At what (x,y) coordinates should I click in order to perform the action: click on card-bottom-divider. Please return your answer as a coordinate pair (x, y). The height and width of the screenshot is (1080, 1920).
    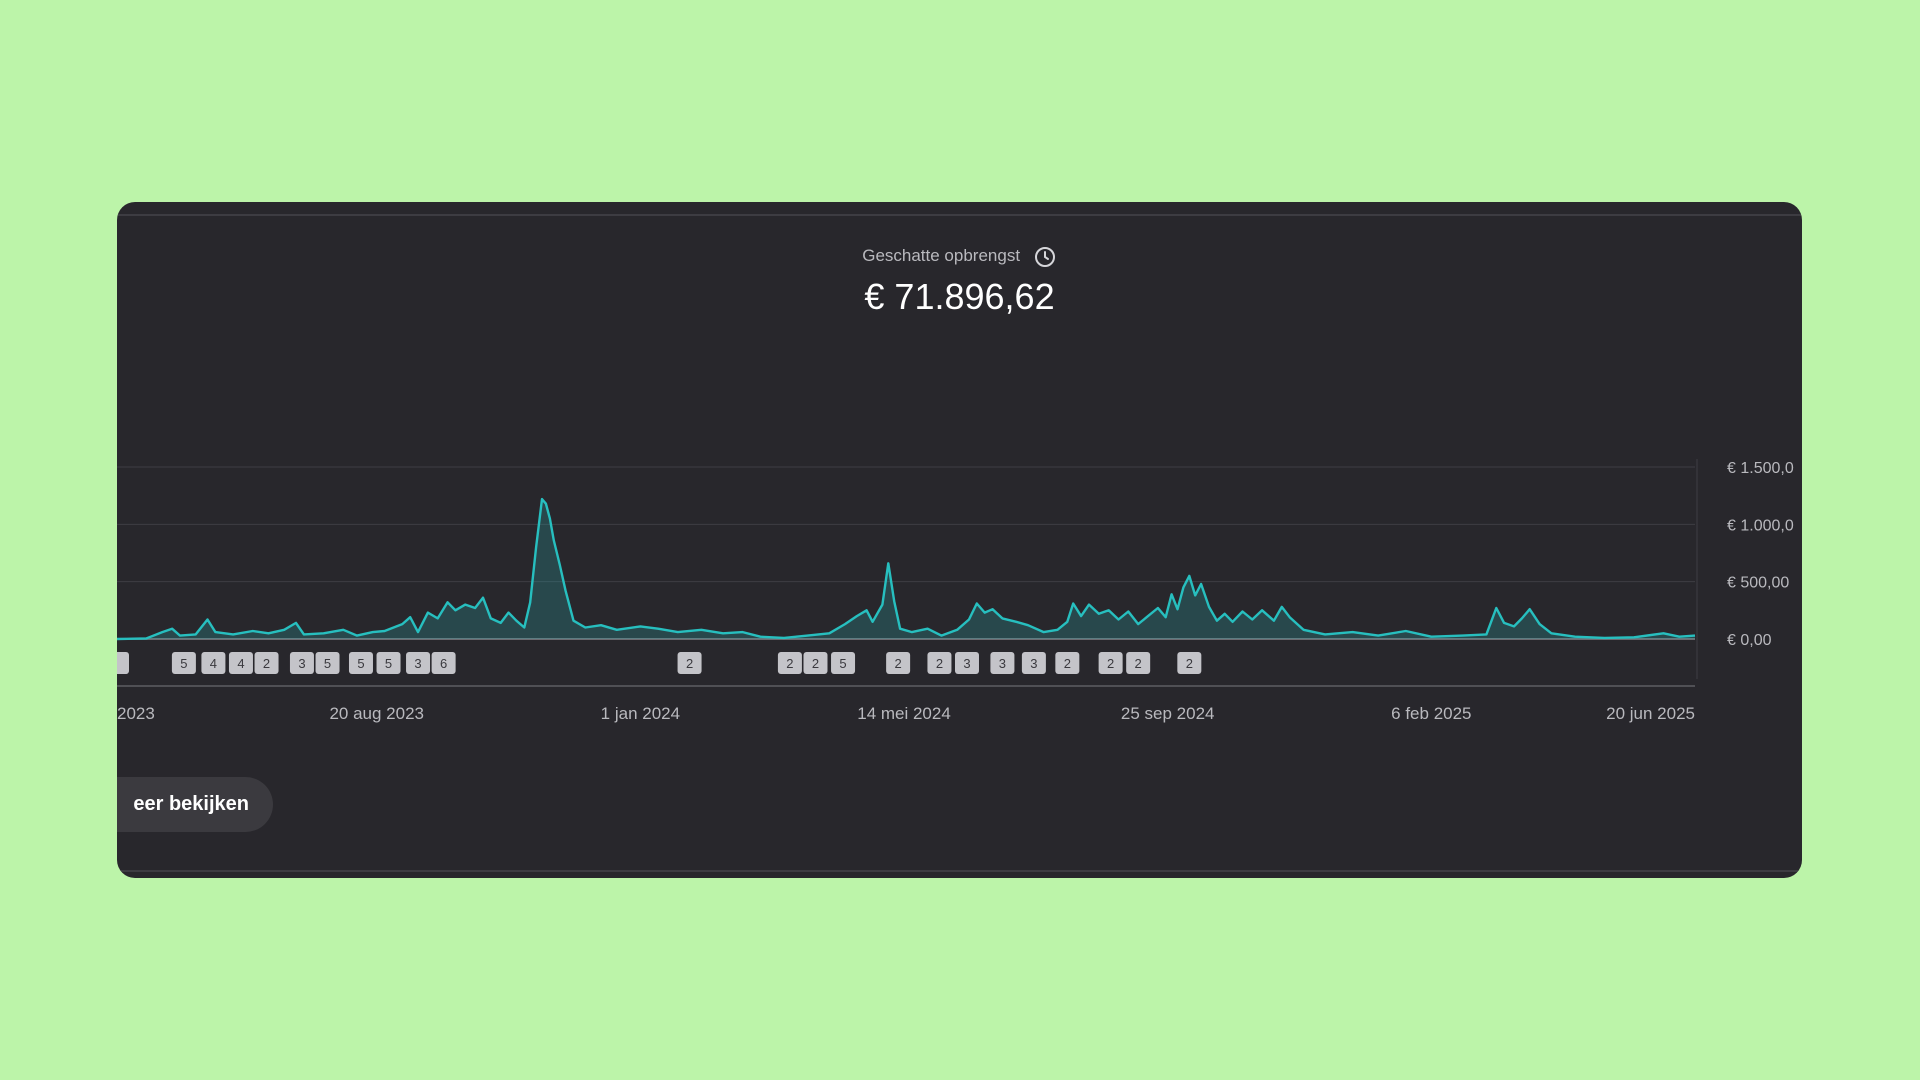
    Looking at the image, I should click on (959, 871).